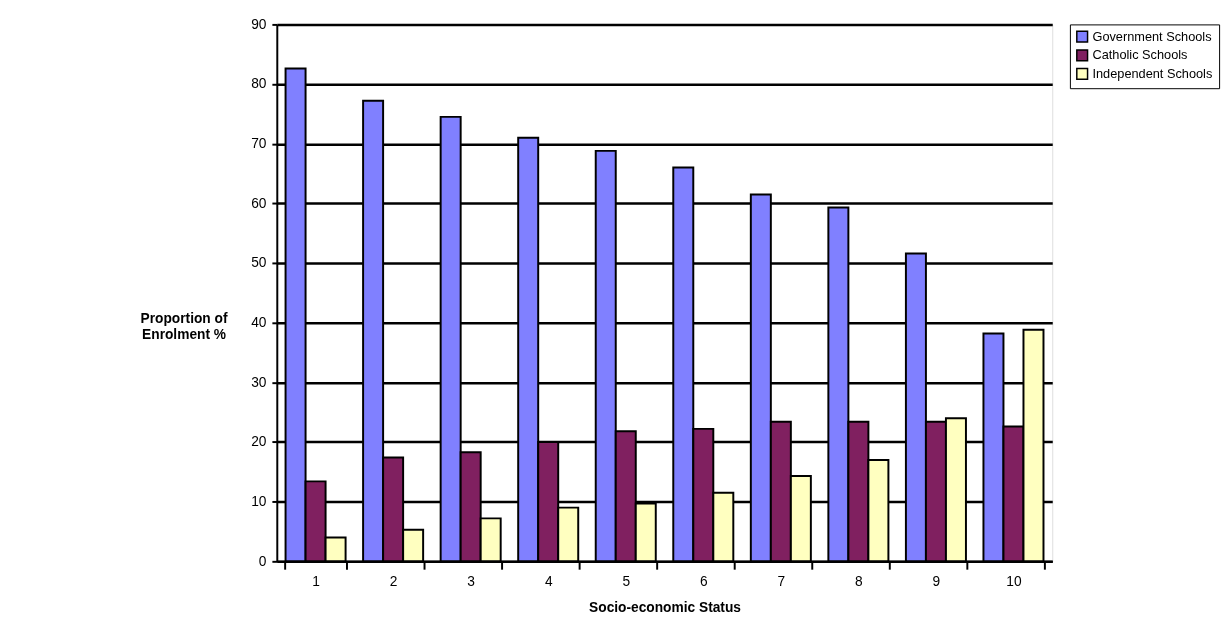 This screenshot has width=1225, height=643. What do you see at coordinates (1014, 582) in the screenshot?
I see `x-tick-label: 10` at bounding box center [1014, 582].